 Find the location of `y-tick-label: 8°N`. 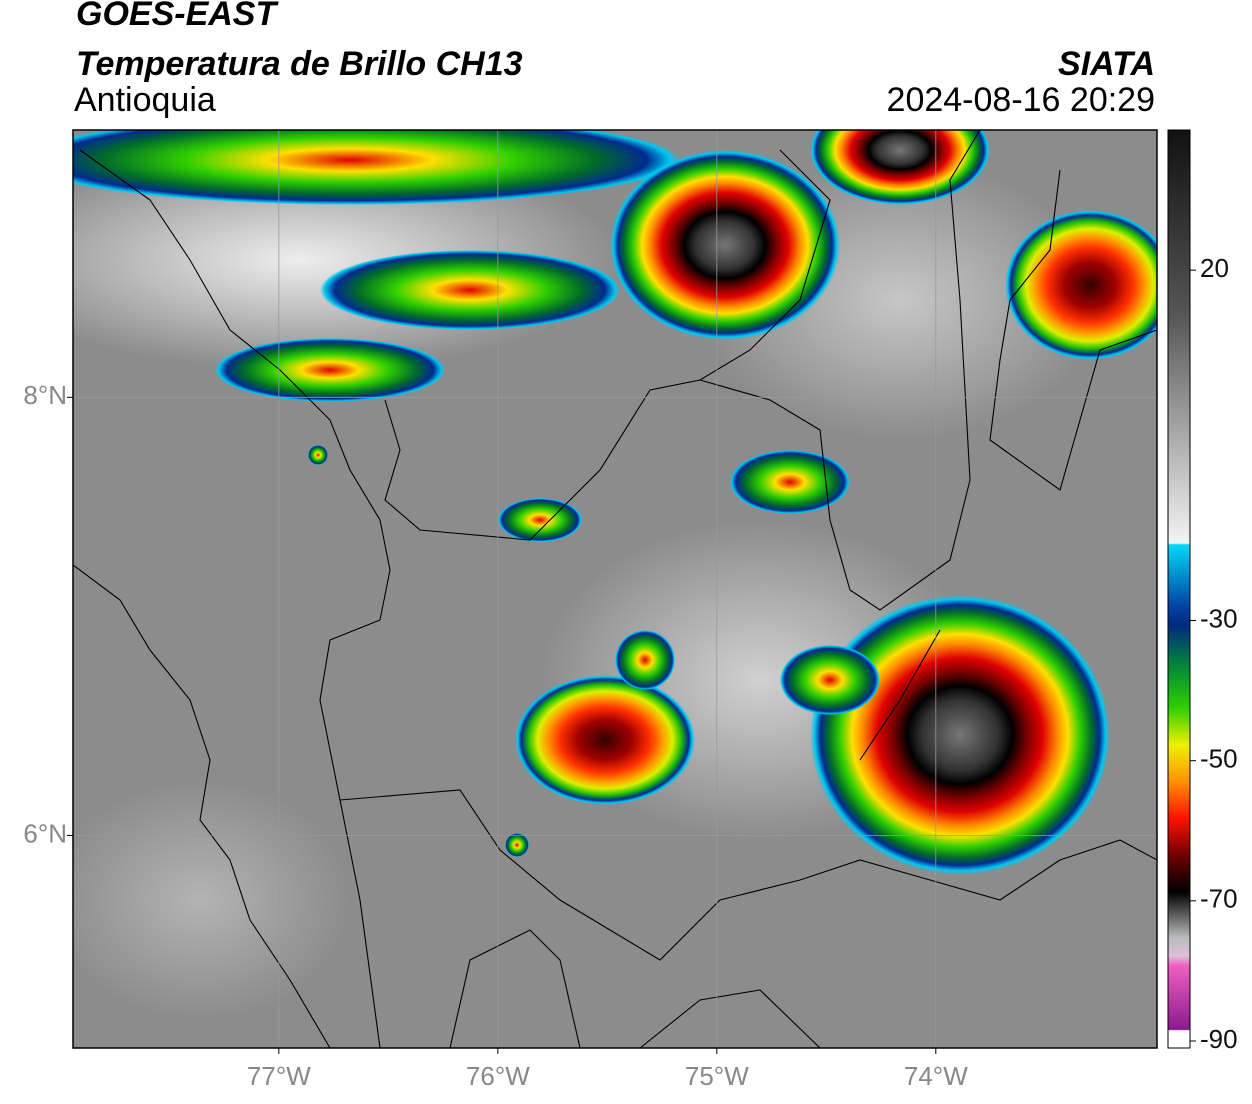

y-tick-label: 8°N is located at coordinates (45, 395).